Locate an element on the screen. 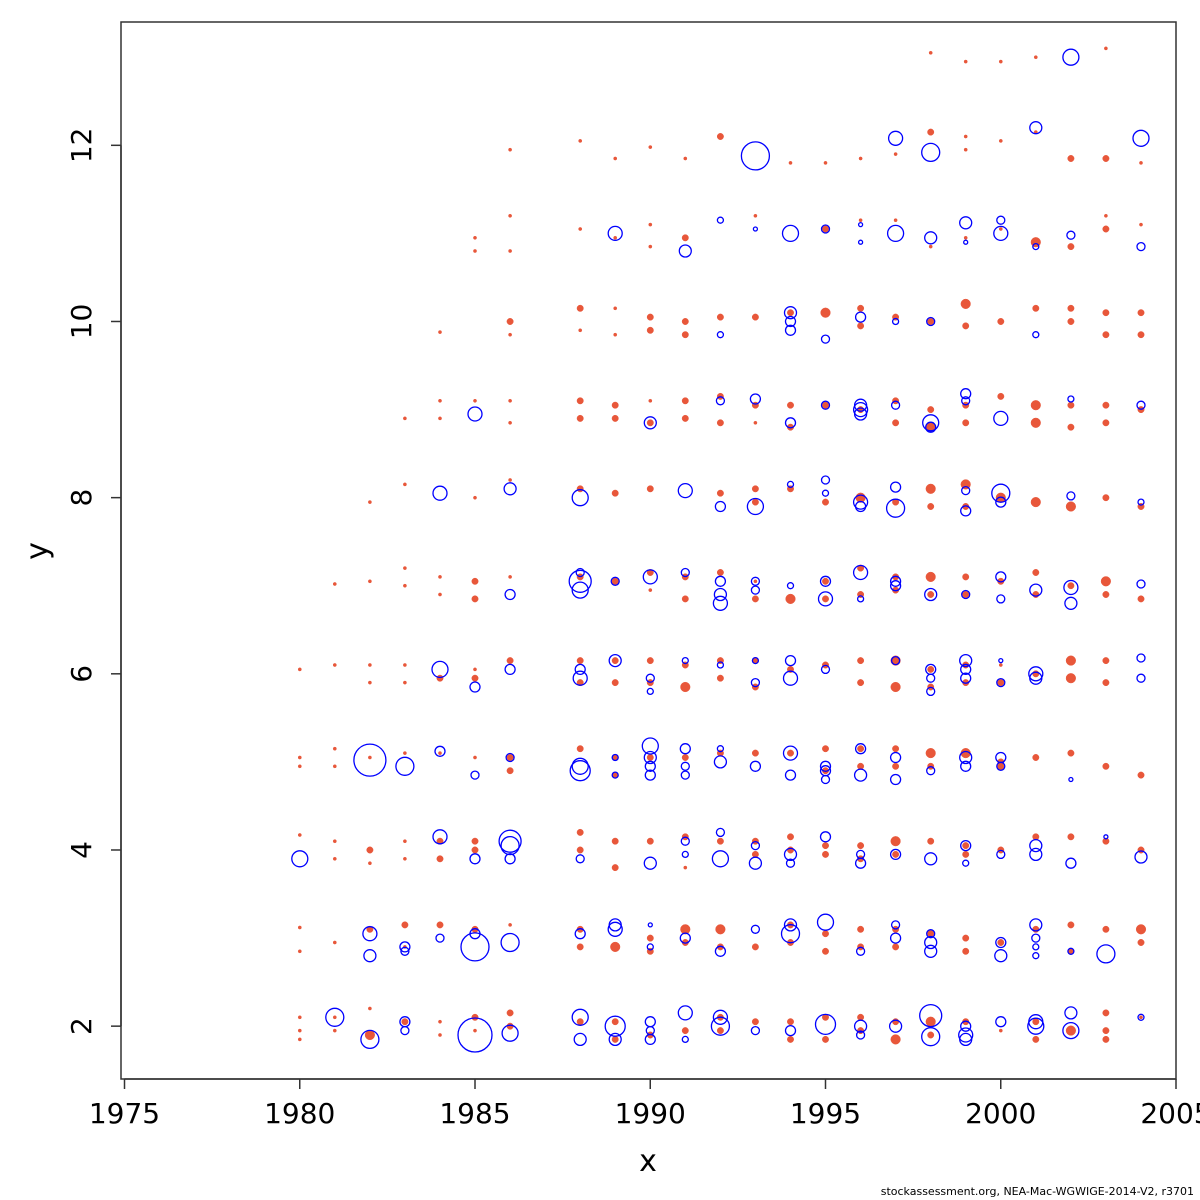 The width and height of the screenshot is (1200, 1200). y-tick-label: 4 is located at coordinates (81, 850).